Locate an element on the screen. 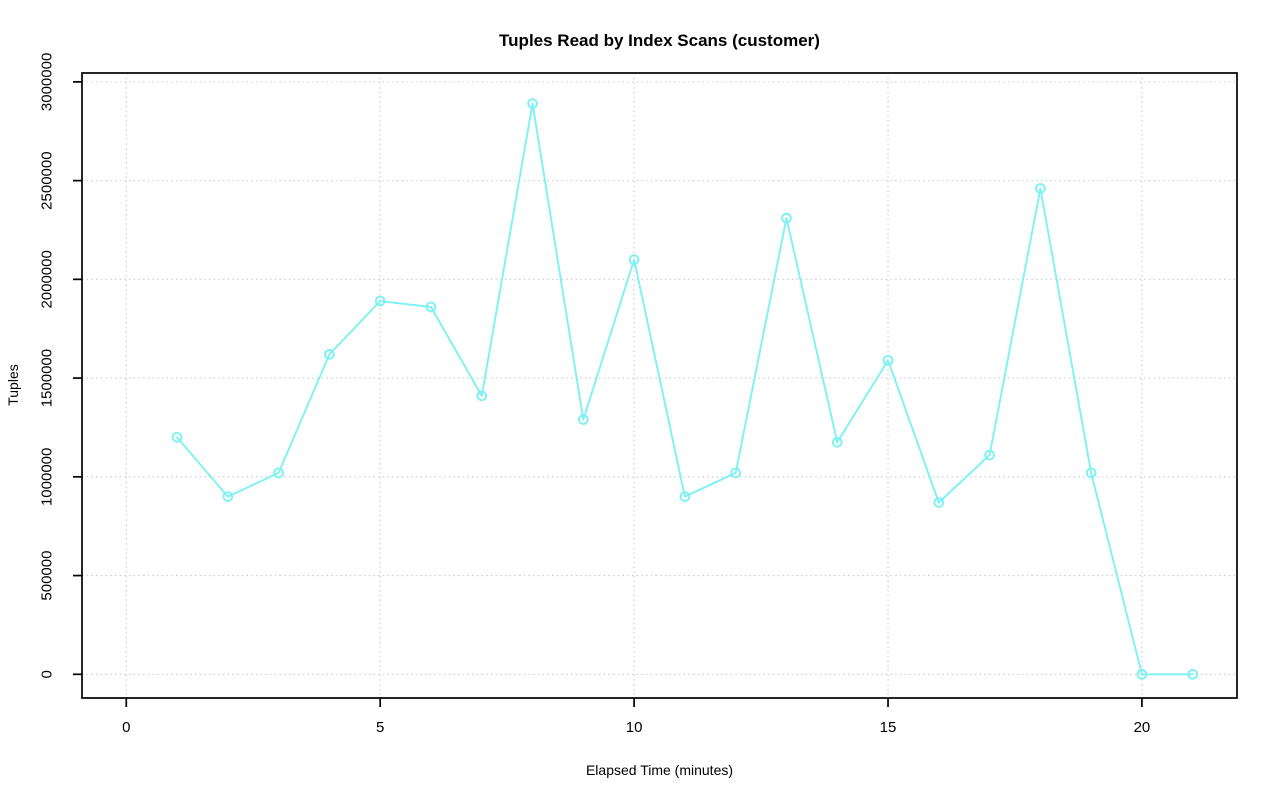  y-tick-label: 1000000 is located at coordinates (47, 477).